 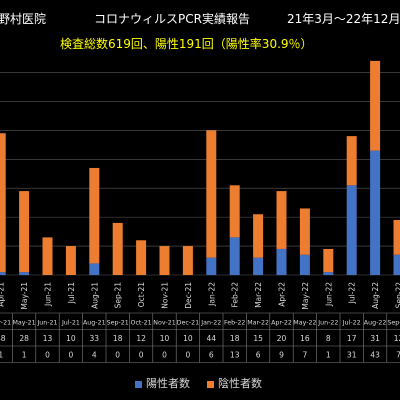 What do you see at coordinates (3, 338) in the screenshot?
I see `table-negative-cell: 48` at bounding box center [3, 338].